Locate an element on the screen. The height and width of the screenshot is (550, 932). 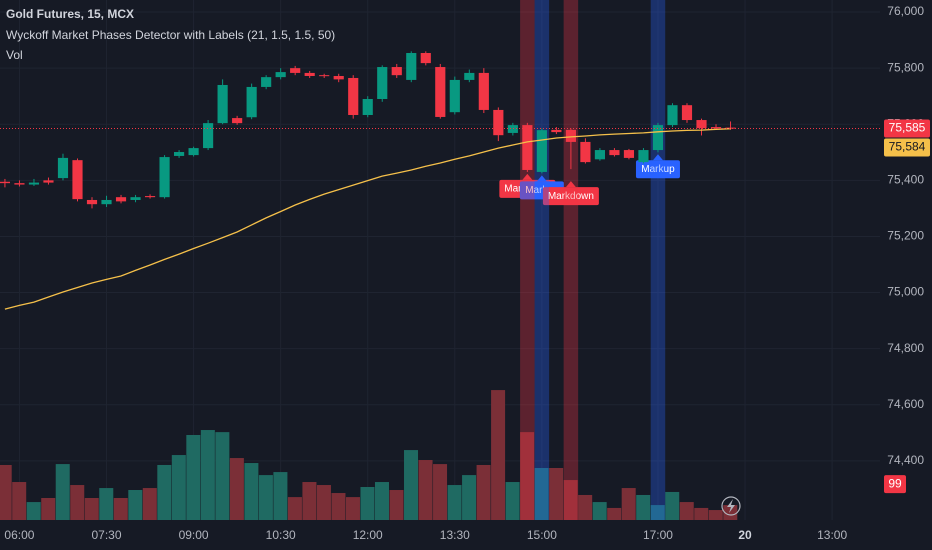
phase-label: Markdown is located at coordinates (570, 193).